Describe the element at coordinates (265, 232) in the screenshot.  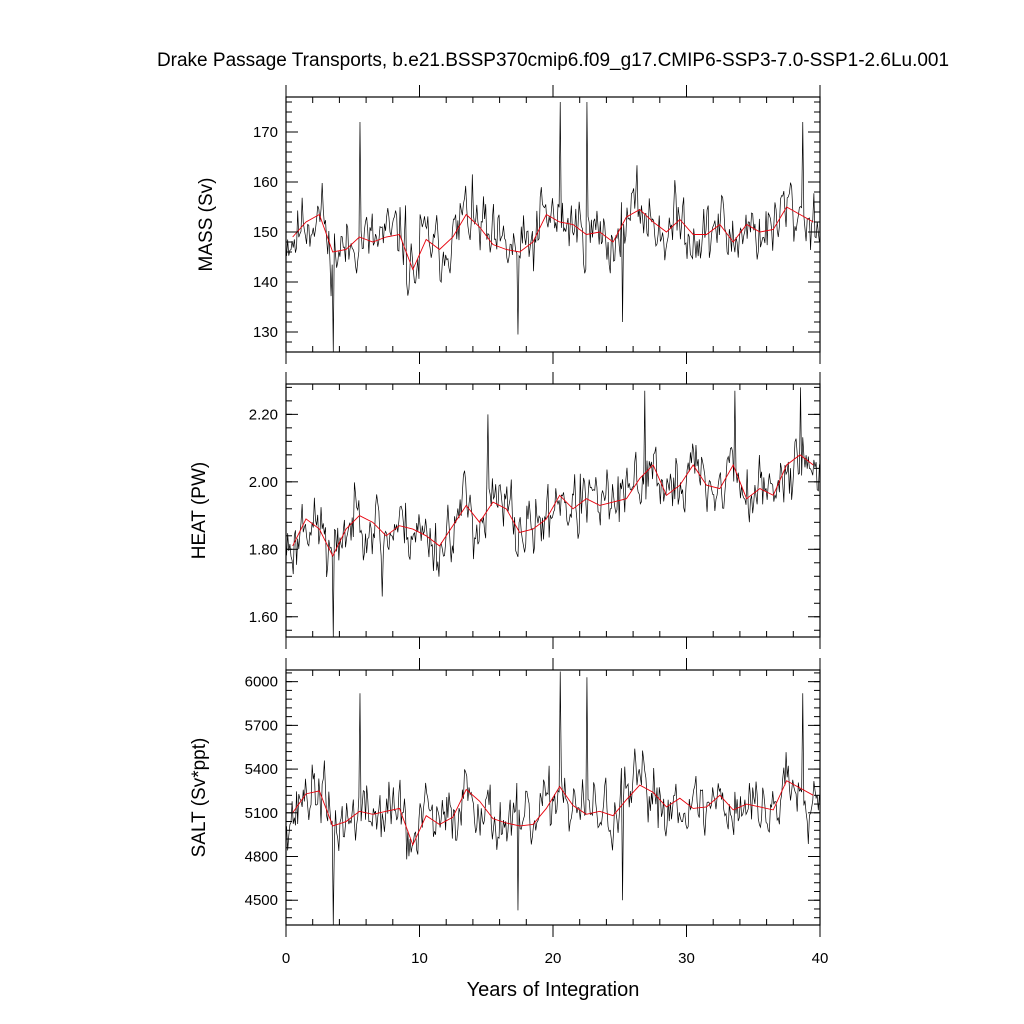
I see `y-tick-label: 150` at that location.